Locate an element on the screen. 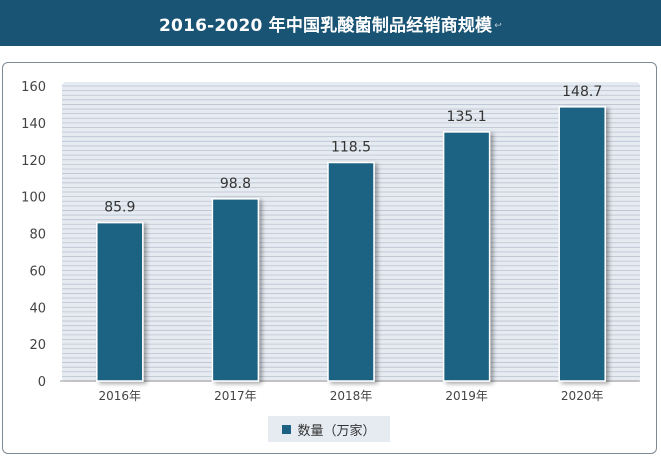  y-tick-label: 80 is located at coordinates (37, 235).